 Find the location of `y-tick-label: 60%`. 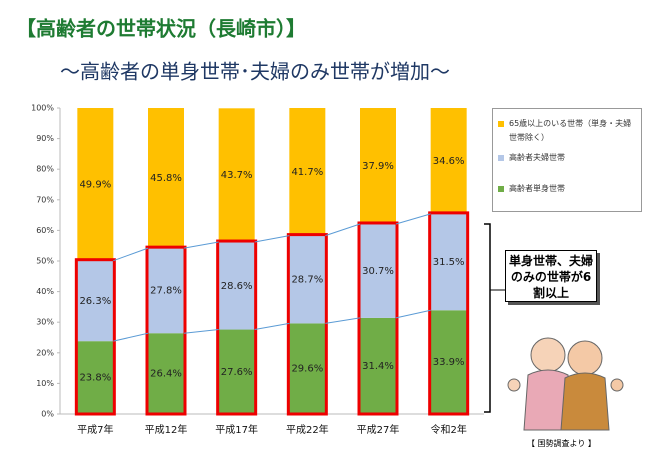

y-tick-label: 60% is located at coordinates (45, 230).